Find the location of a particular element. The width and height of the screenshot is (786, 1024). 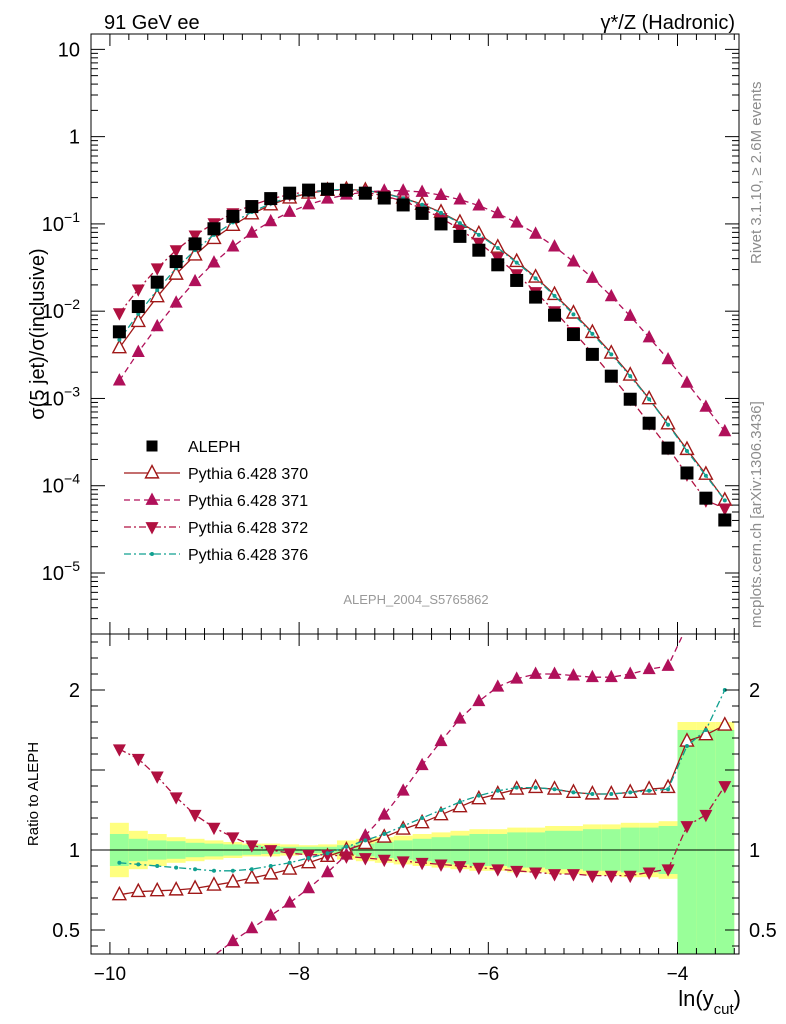

legend-entry-pythia-6-428-372: Pythia 6.428 372 is located at coordinates (216, 528).